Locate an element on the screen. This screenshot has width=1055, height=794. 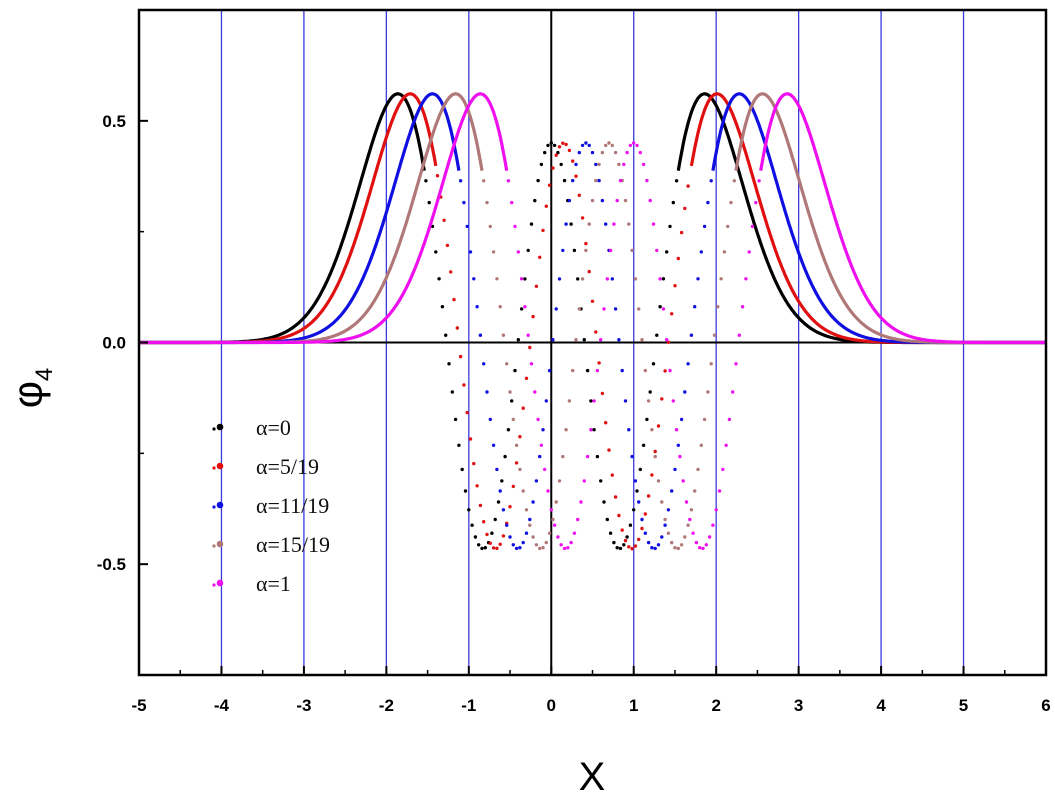
x-tick-label: 0 is located at coordinates (551, 705).